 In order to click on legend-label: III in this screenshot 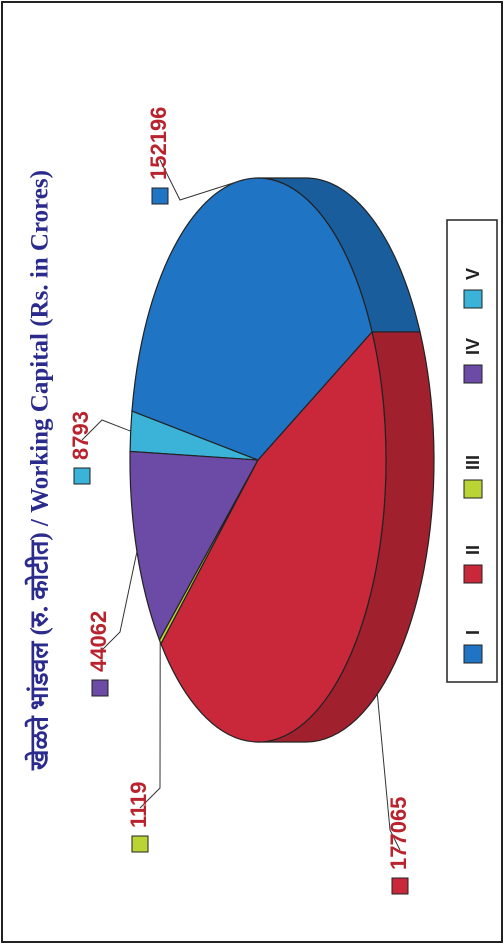, I will do `click(473, 462)`.